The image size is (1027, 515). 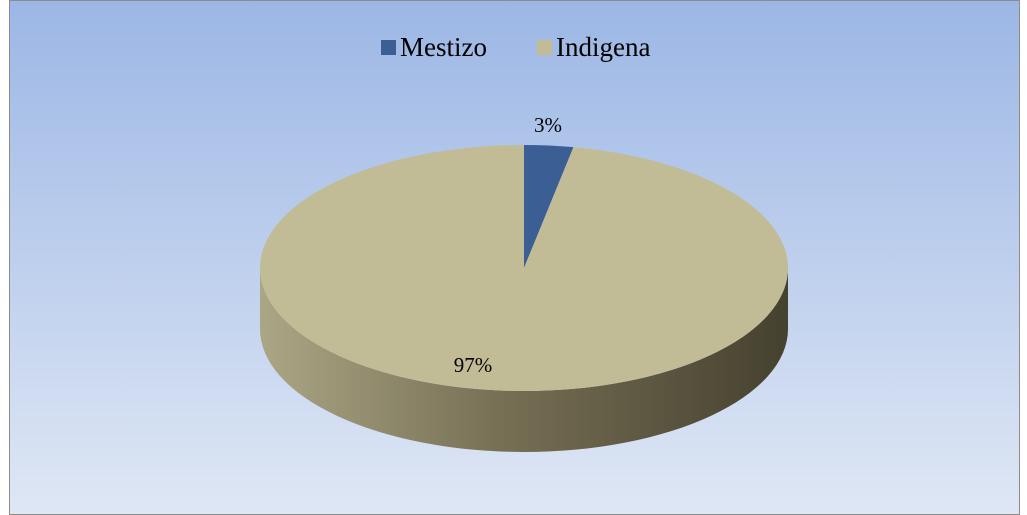 I want to click on pie-slice, so click(x=549, y=206).